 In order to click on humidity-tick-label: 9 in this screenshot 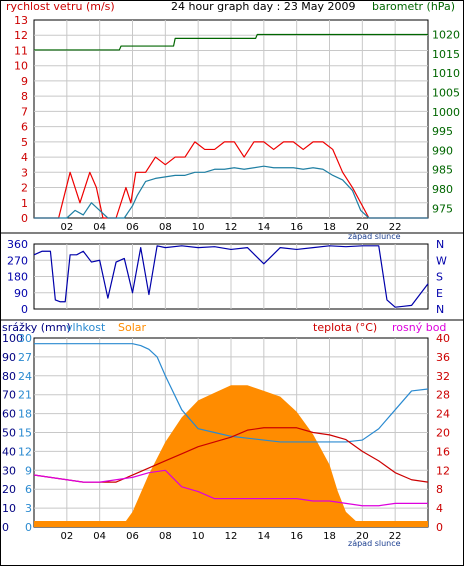, I will do `click(28, 470)`.